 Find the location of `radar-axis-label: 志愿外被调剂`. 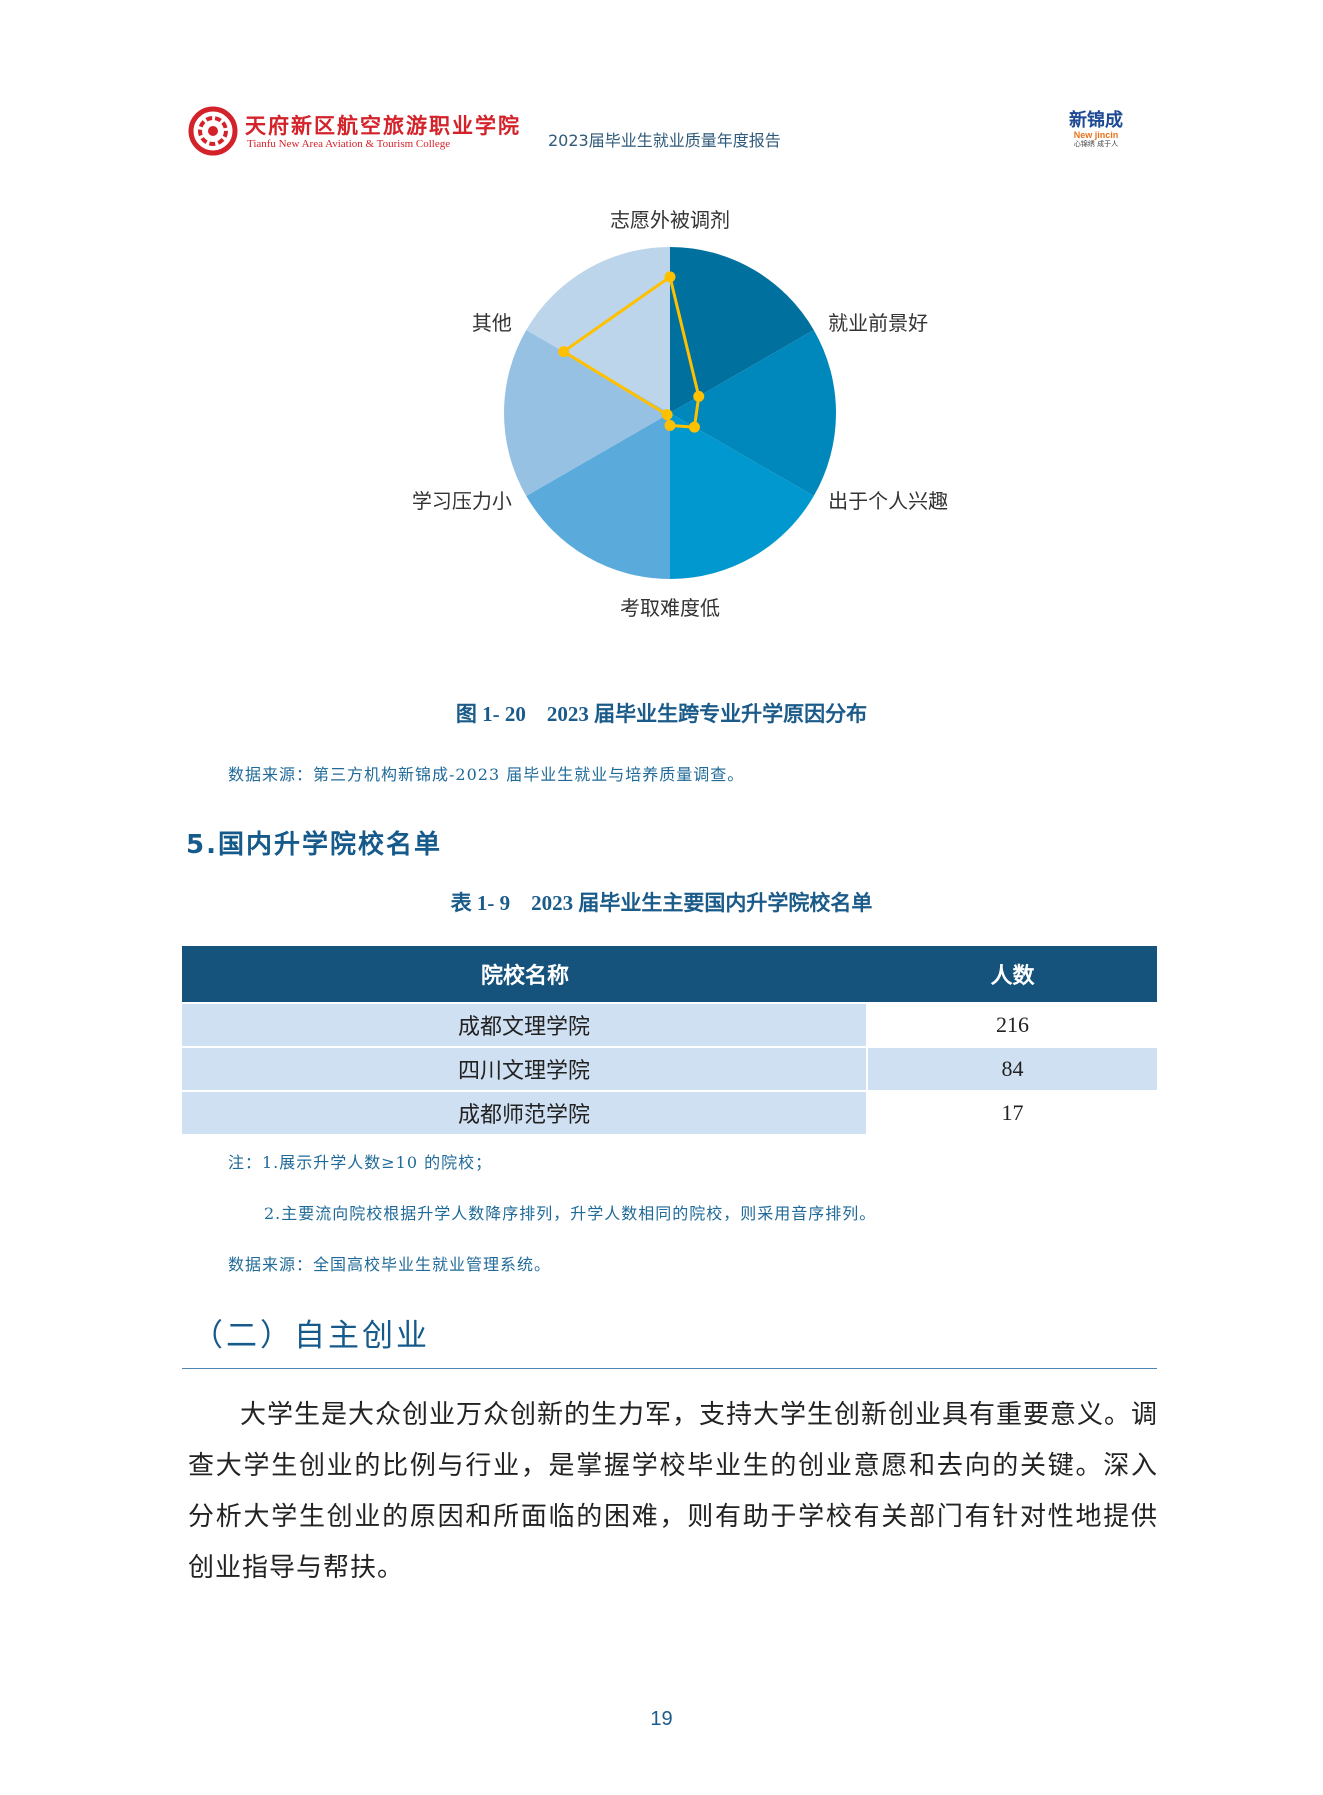

radar-axis-label: 志愿外被调剂 is located at coordinates (670, 220).